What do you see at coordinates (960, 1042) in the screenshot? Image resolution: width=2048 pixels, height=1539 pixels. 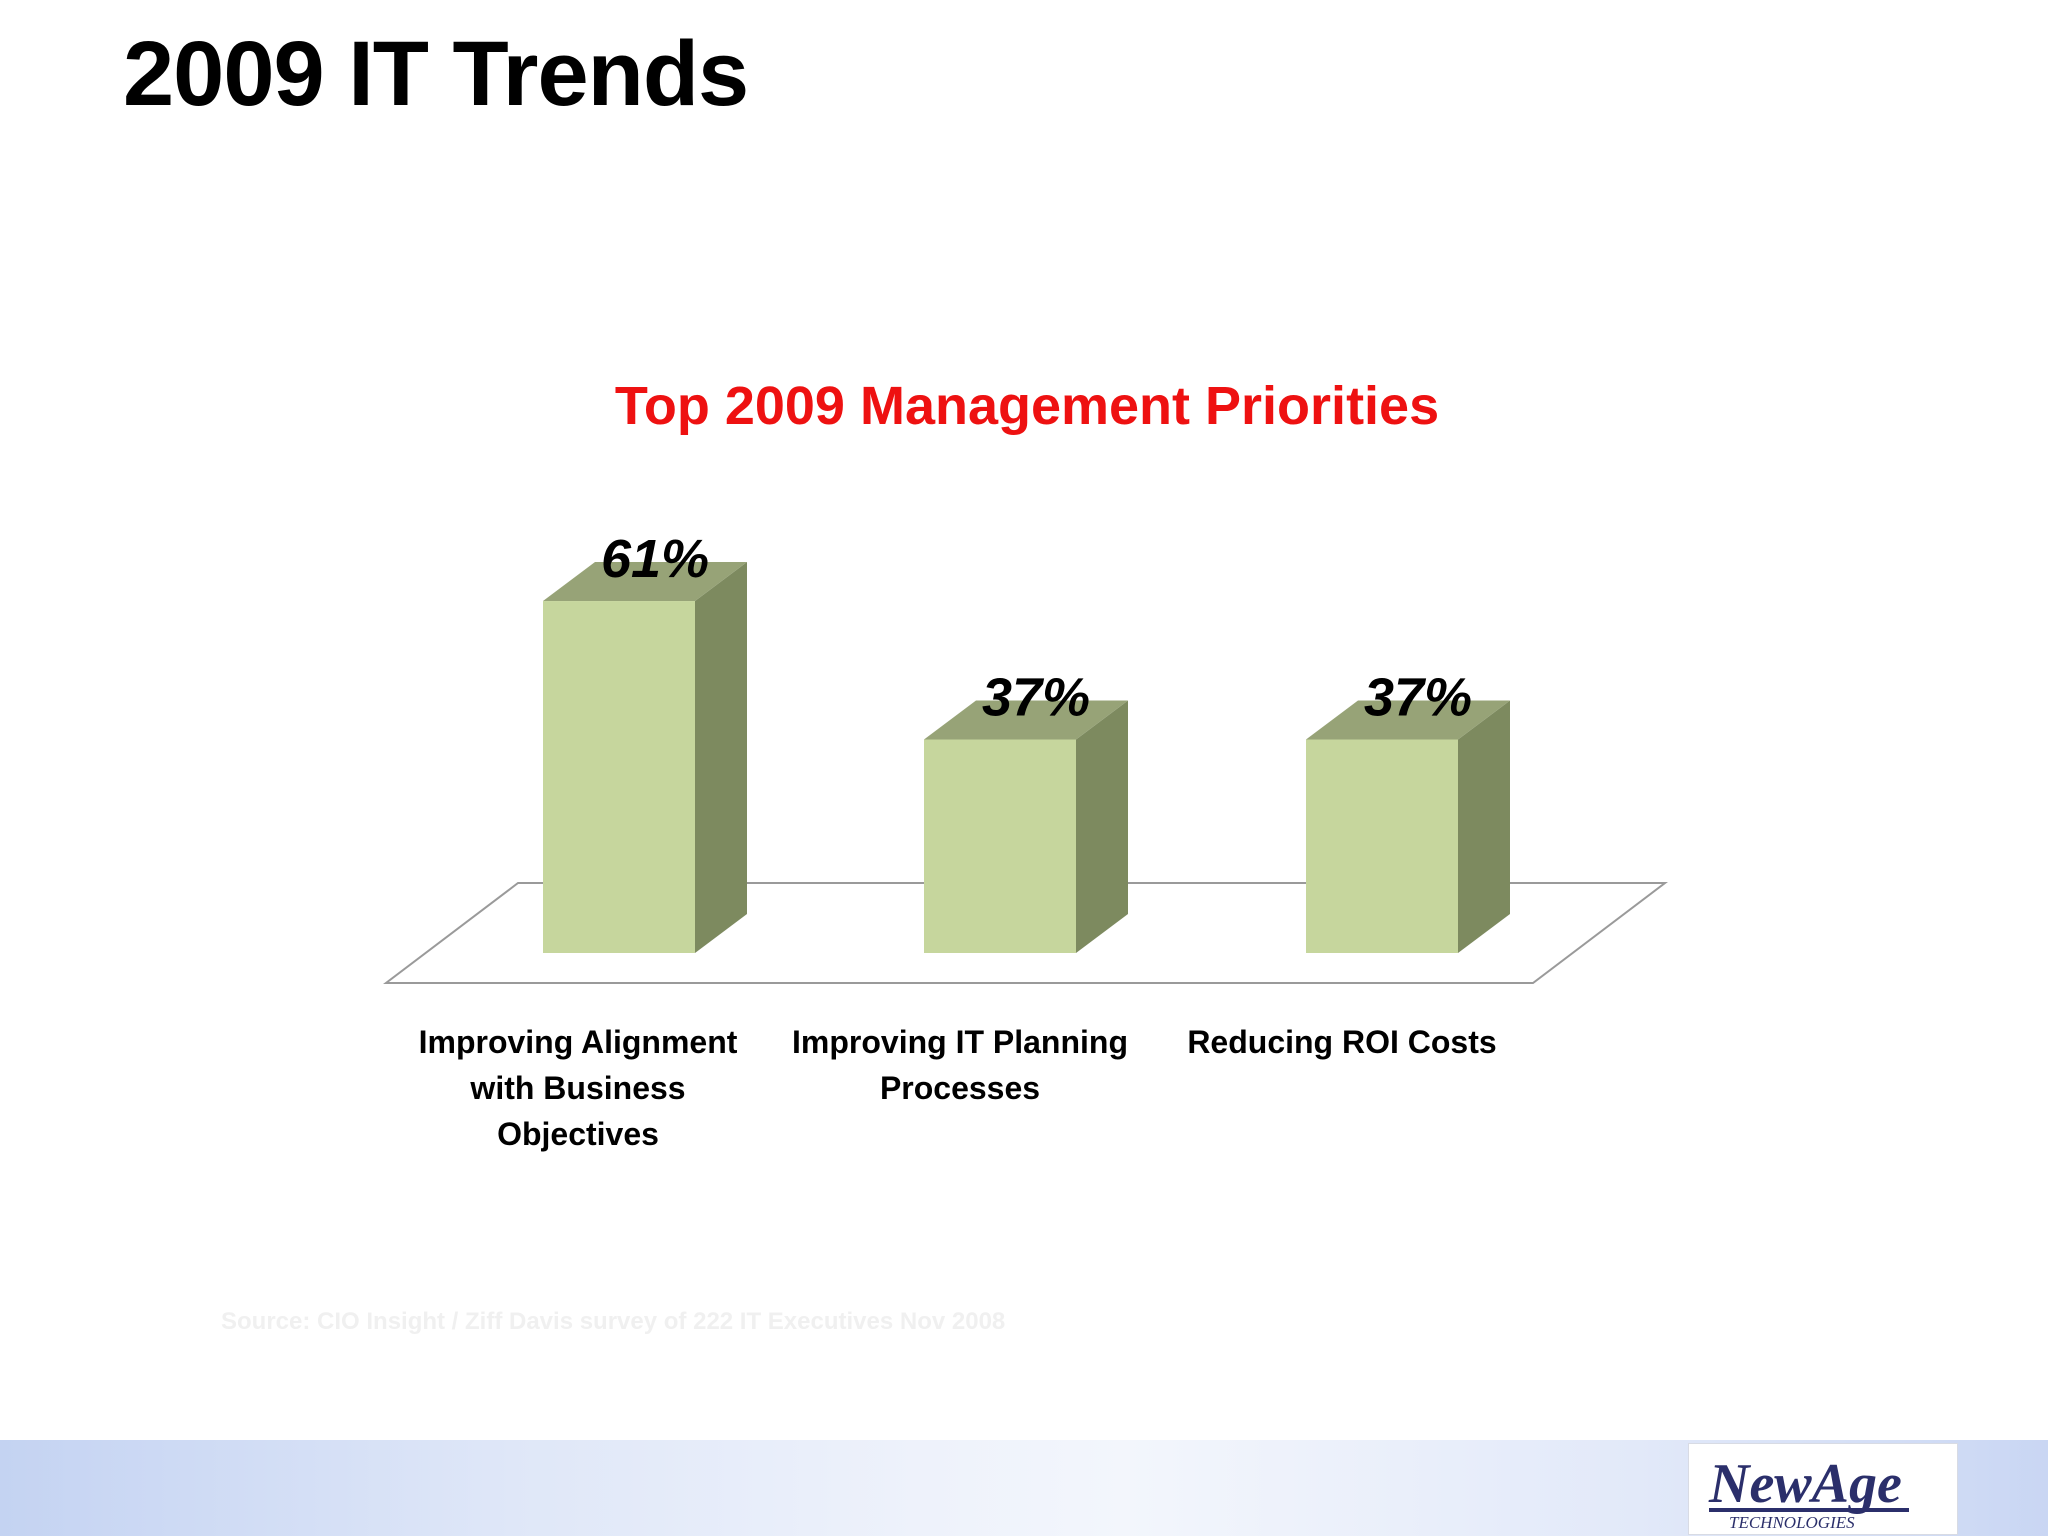 I see `category-label-line: Improving IT Planning` at bounding box center [960, 1042].